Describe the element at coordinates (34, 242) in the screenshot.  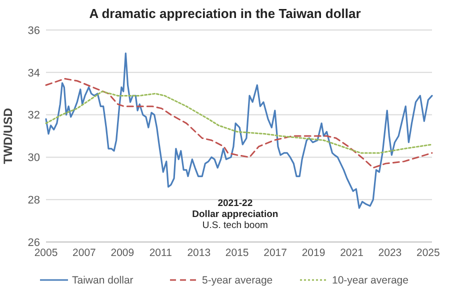
I see `y-tick-label: 26` at that location.